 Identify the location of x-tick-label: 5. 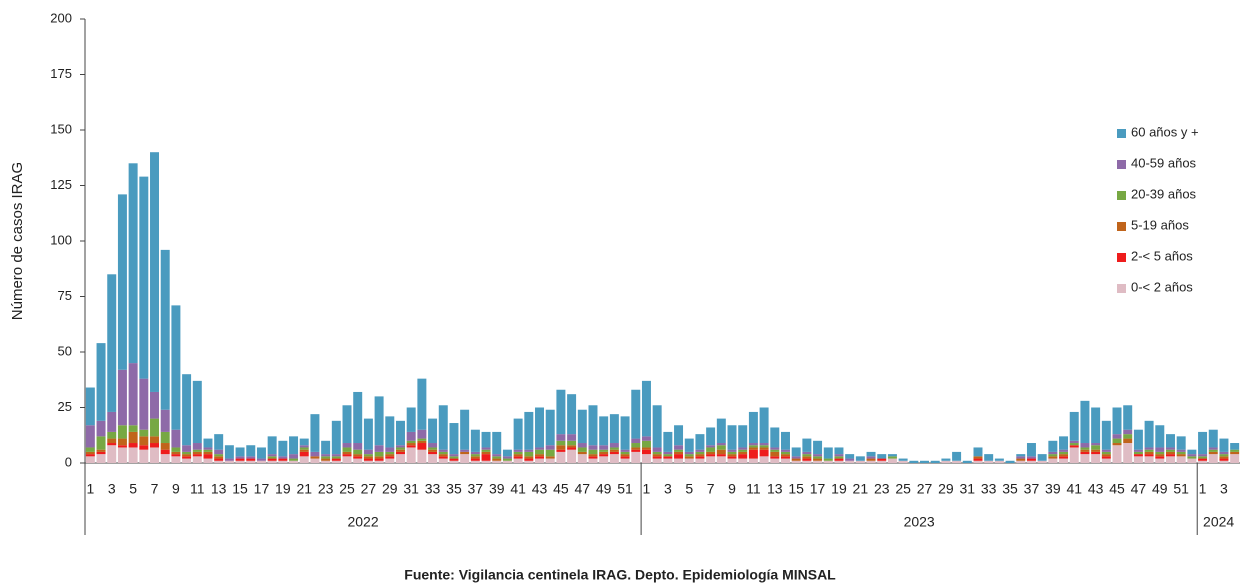
(133, 489).